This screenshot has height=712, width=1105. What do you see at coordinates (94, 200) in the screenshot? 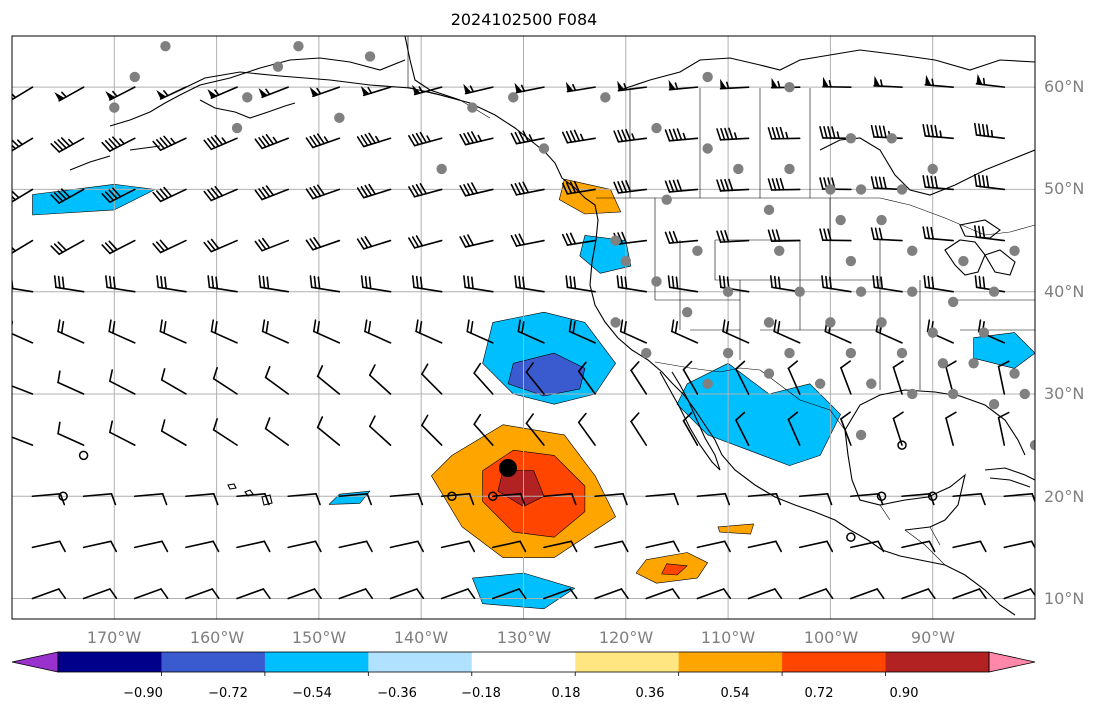
I see `contour-region` at bounding box center [94, 200].